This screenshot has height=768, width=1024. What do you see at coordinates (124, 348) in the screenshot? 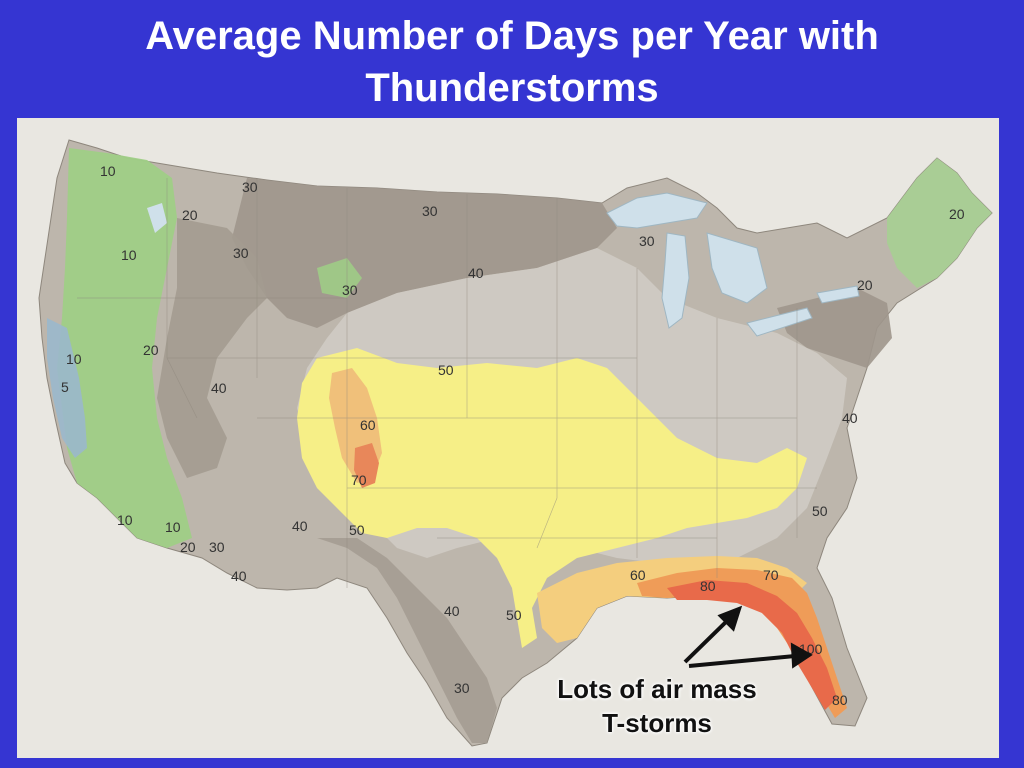
I see `zone-10-20-west` at bounding box center [124, 348].